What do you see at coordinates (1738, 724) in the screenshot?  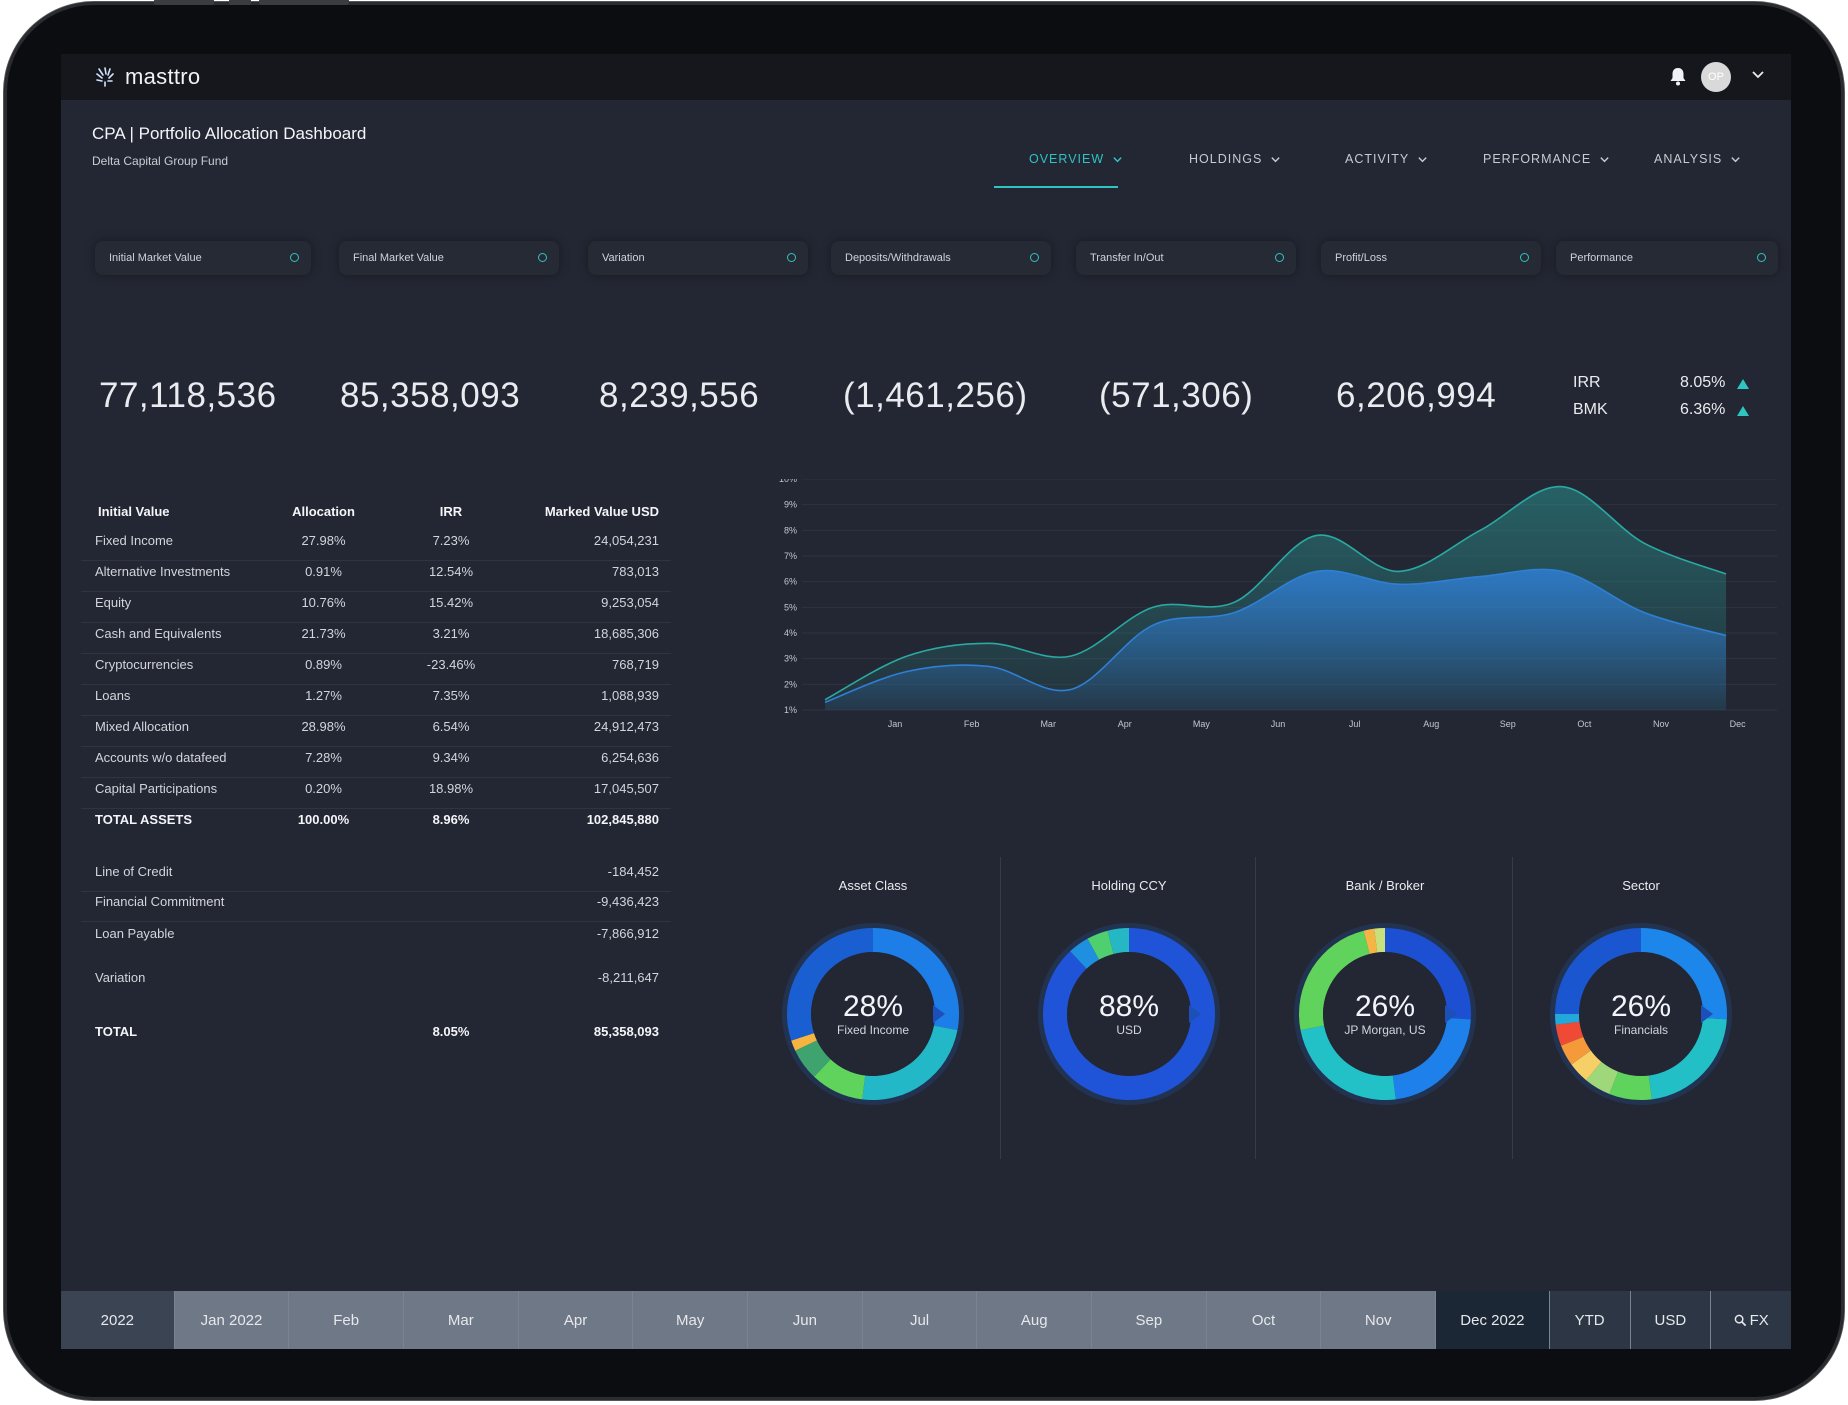 I see `x-tick-label: Dec` at bounding box center [1738, 724].